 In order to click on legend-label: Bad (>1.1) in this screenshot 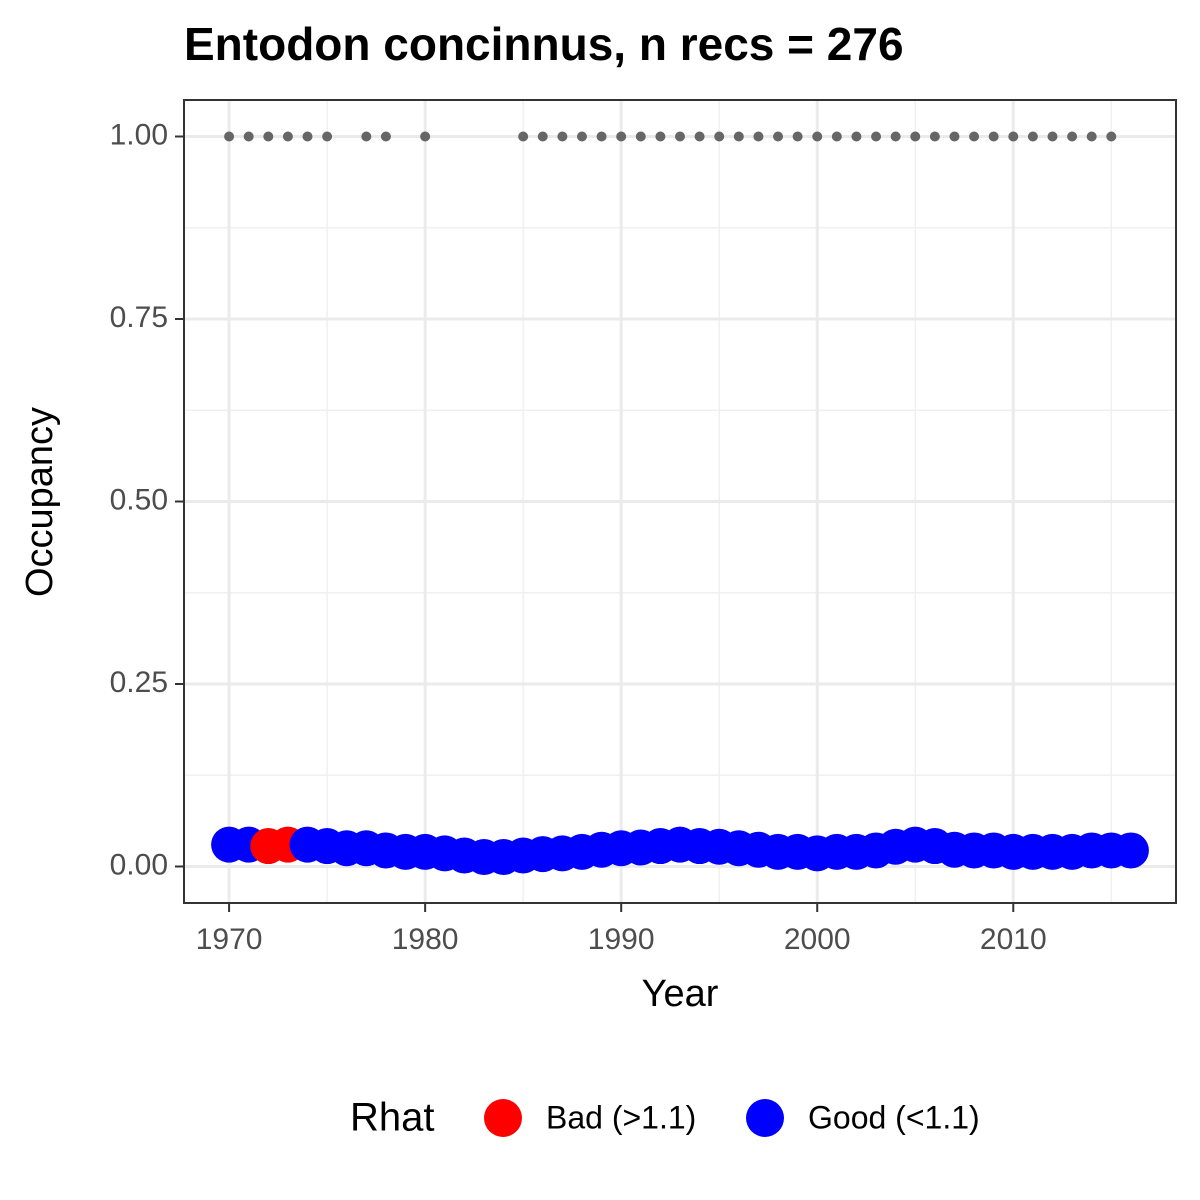, I will do `click(621, 1117)`.